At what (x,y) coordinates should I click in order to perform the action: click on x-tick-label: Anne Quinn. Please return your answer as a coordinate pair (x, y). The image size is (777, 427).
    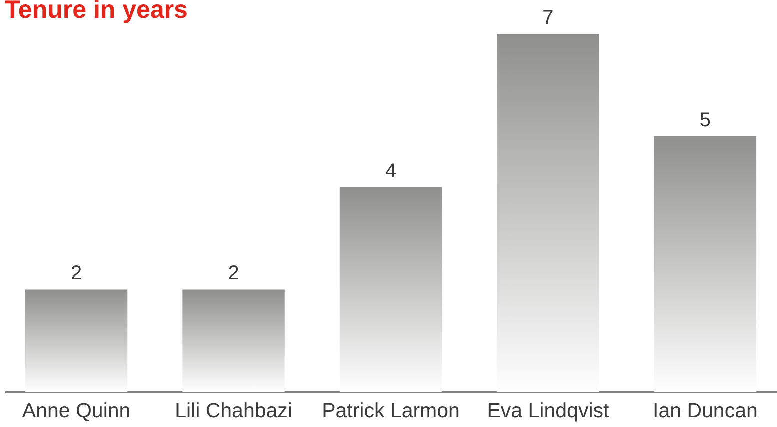
    Looking at the image, I should click on (76, 411).